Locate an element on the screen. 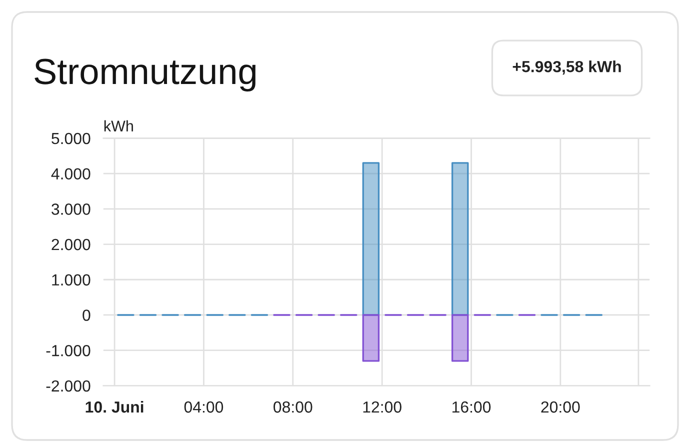  y-axis-title: kWh is located at coordinates (118, 126).